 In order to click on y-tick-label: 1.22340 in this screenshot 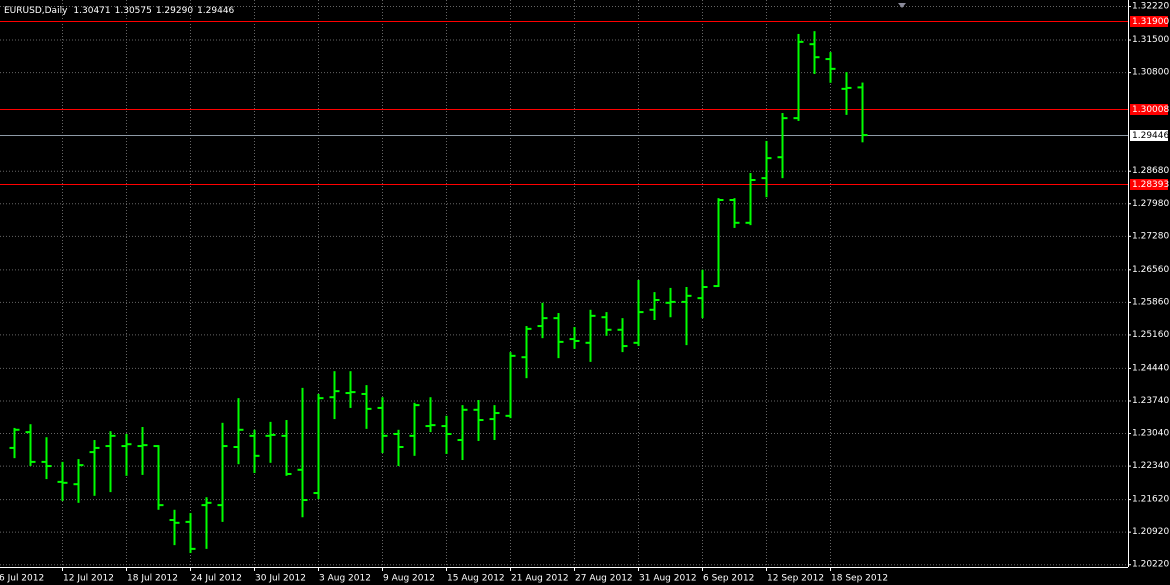, I will do `click(1150, 466)`.